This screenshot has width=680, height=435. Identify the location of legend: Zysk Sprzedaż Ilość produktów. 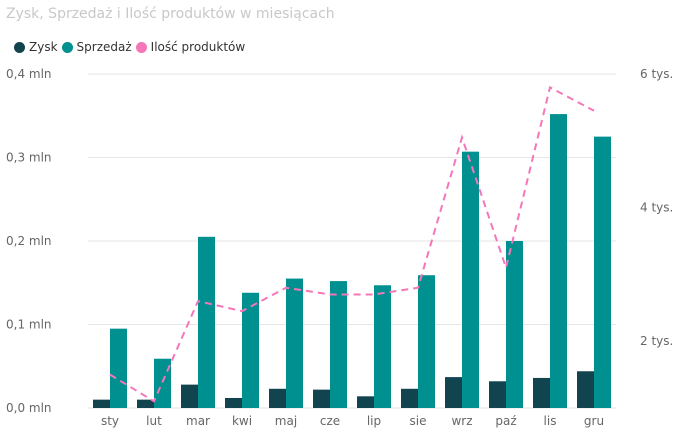
(131, 47).